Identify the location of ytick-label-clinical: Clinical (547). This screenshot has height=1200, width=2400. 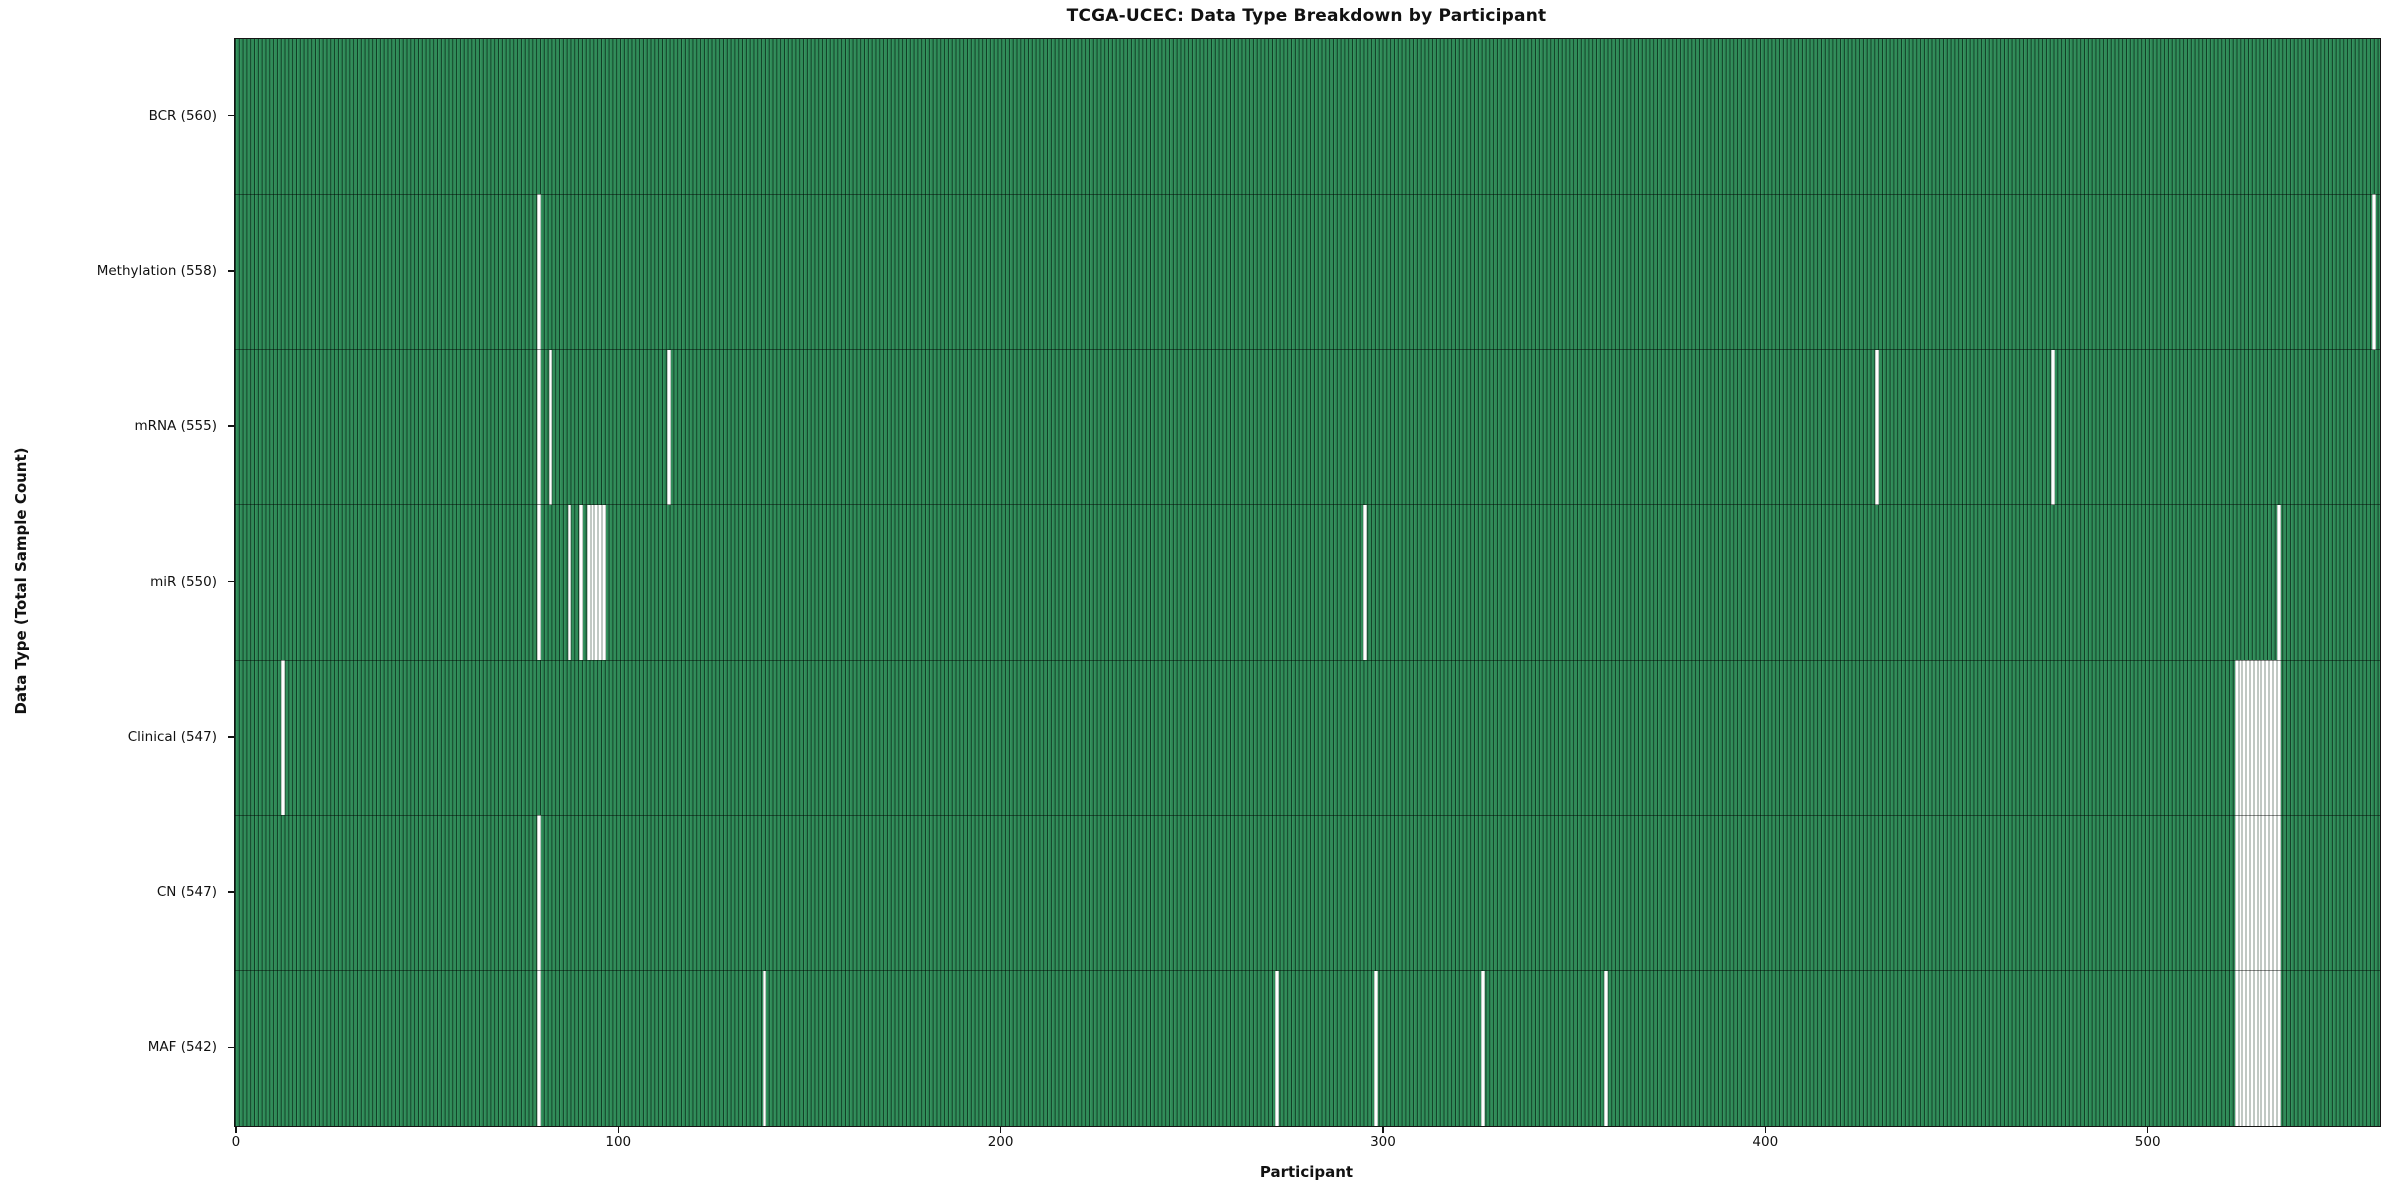
(172, 736).